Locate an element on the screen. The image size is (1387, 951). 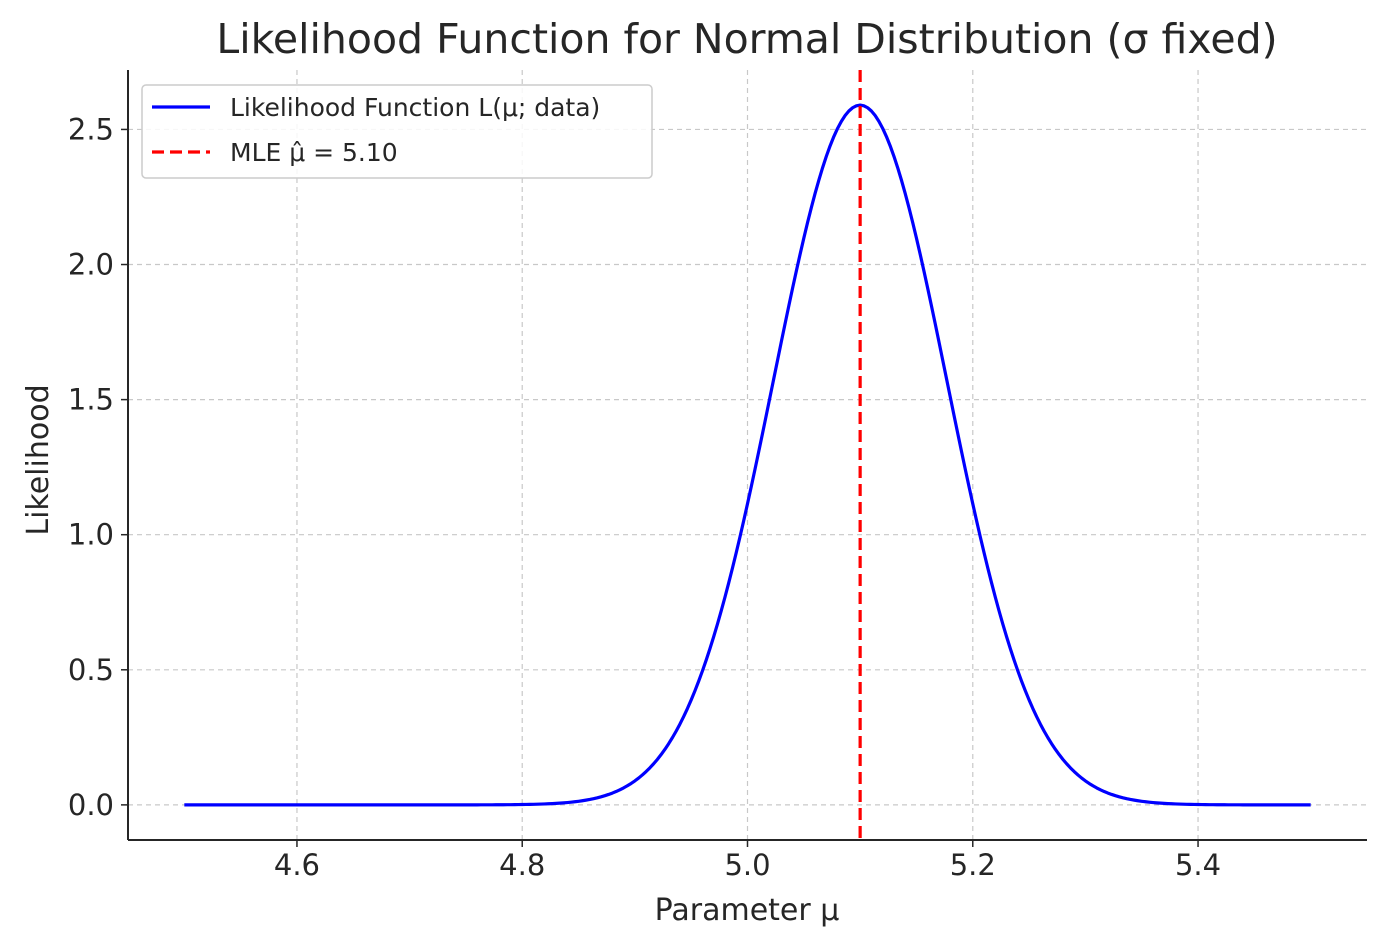
x-tick-label: 5.2 is located at coordinates (973, 865).